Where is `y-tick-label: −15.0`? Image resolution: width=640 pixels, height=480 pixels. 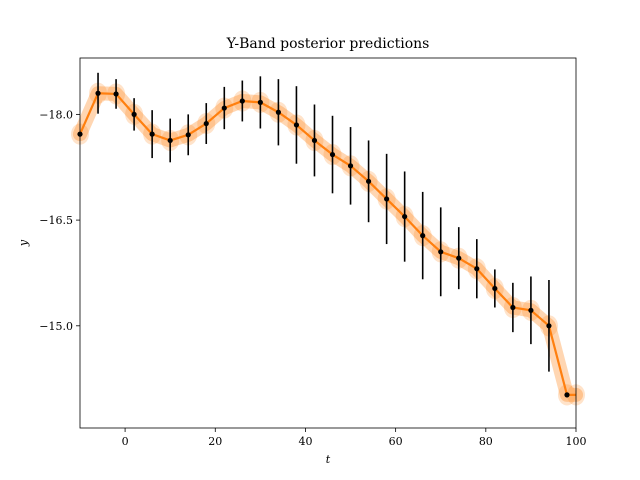
y-tick-label: −15.0 is located at coordinates (56, 326).